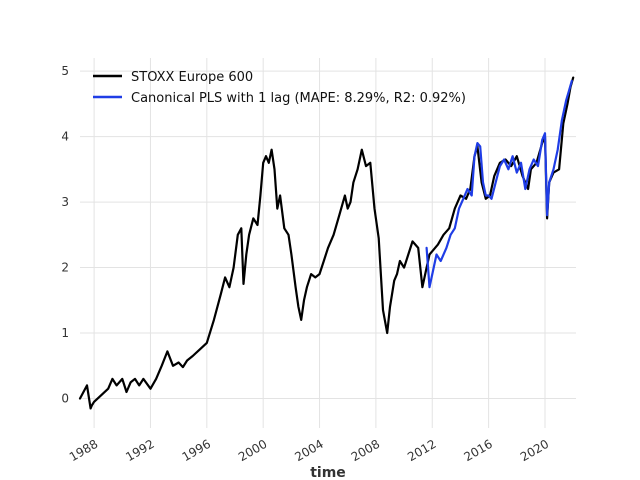  I want to click on y-tick-label: 4, so click(65, 137).